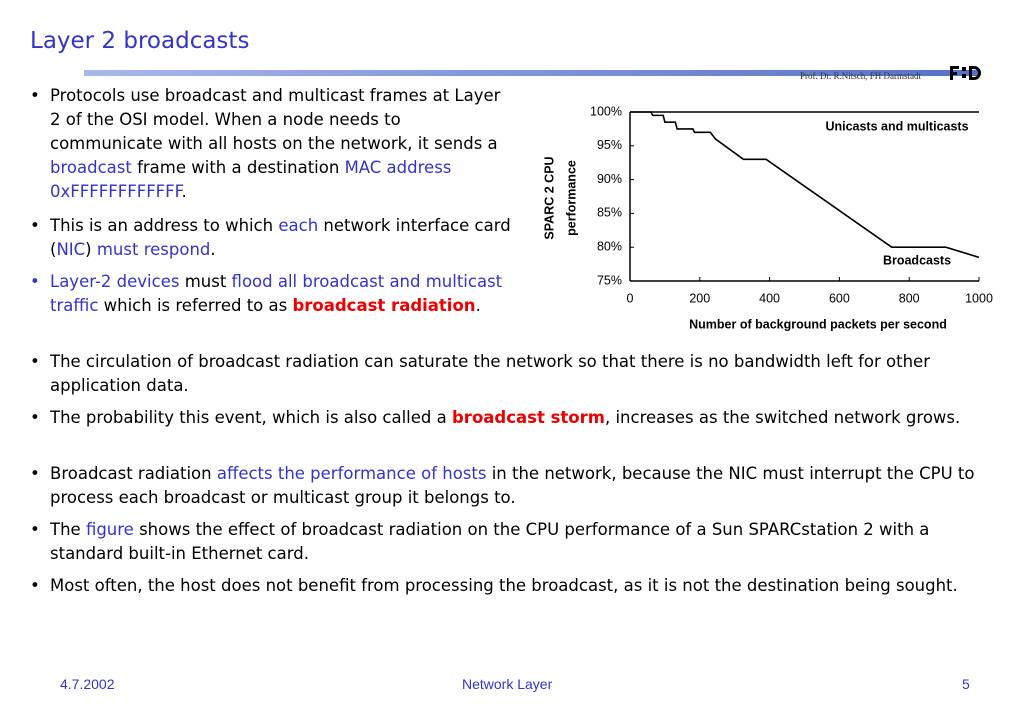  Describe the element at coordinates (384, 305) in the screenshot. I see `text-run: broadcast radiation` at that location.